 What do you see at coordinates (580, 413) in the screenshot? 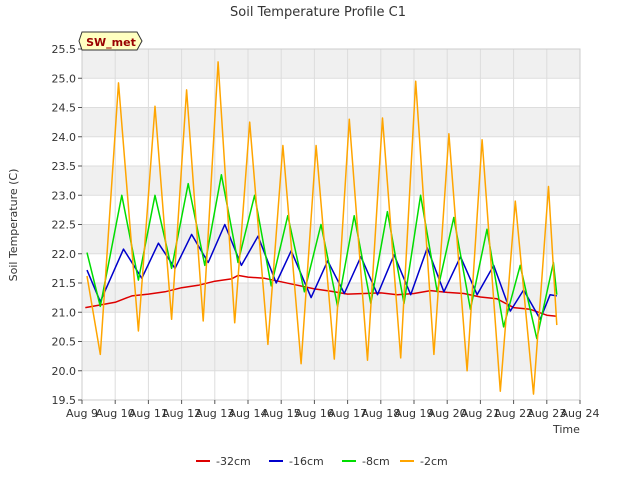
I see `x-tick-label: Aug 24` at bounding box center [580, 413].